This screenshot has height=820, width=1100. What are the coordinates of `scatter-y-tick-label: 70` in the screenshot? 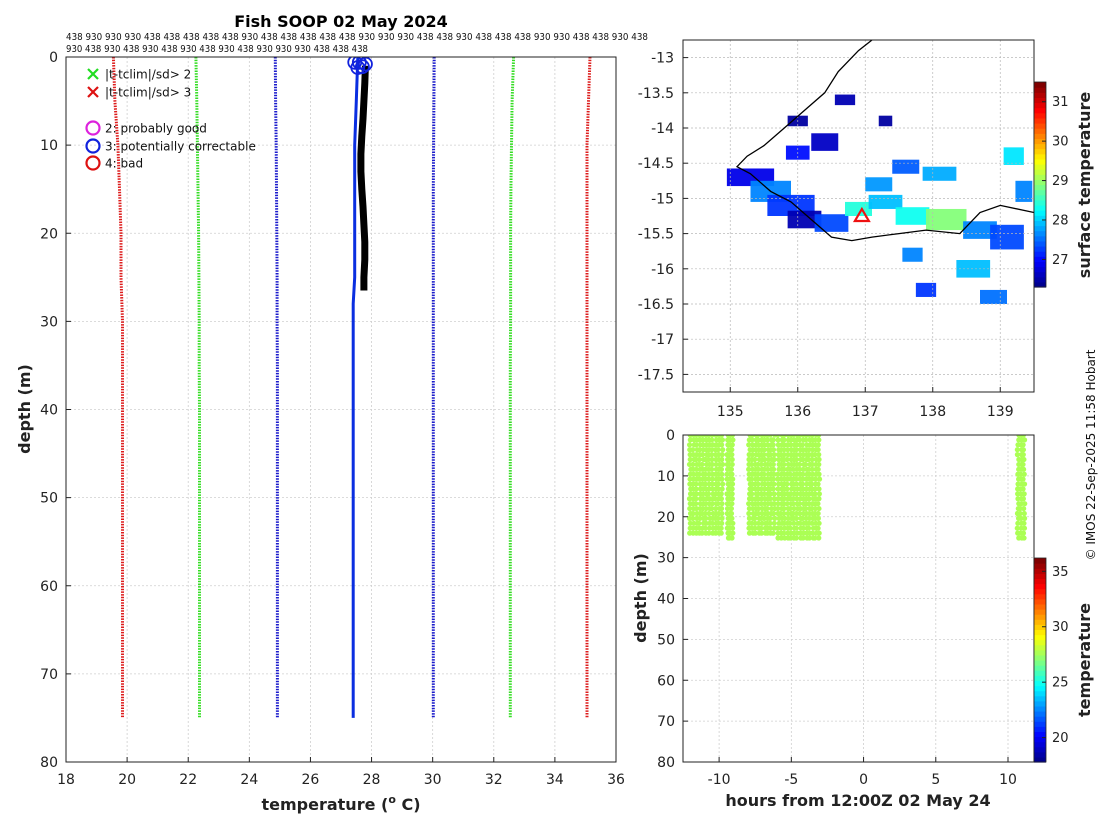 It's located at (666, 722).